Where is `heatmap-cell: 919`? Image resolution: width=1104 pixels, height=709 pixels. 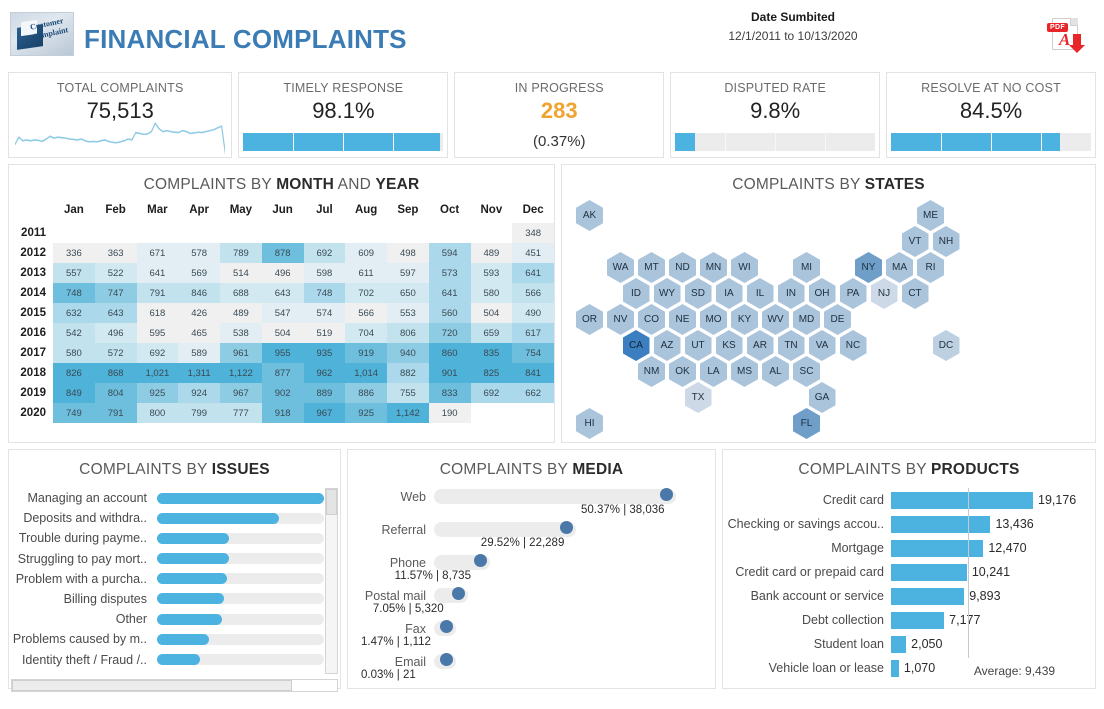
heatmap-cell: 919 is located at coordinates (366, 353).